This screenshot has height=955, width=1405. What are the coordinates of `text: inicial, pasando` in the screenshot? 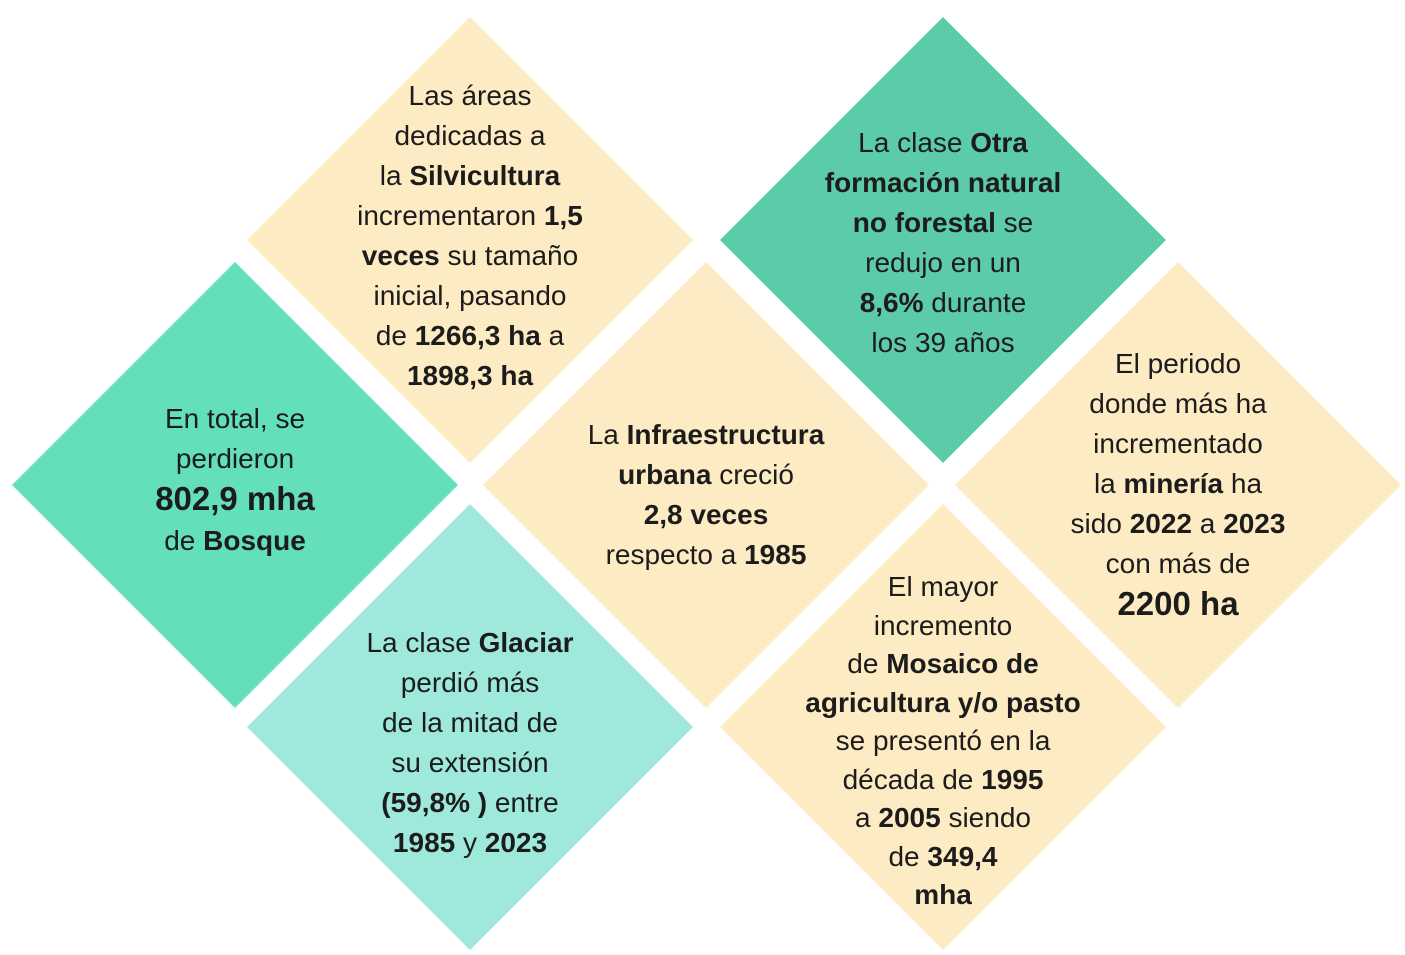 It's located at (470, 295).